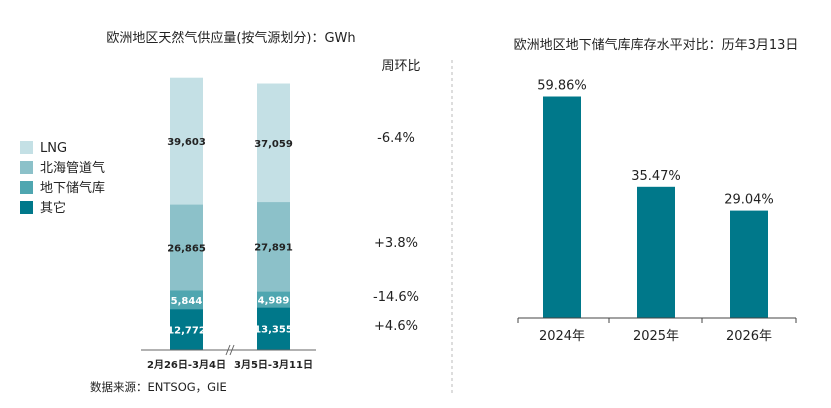  I want to click on data-label-storage-1: 5,844, so click(187, 301).